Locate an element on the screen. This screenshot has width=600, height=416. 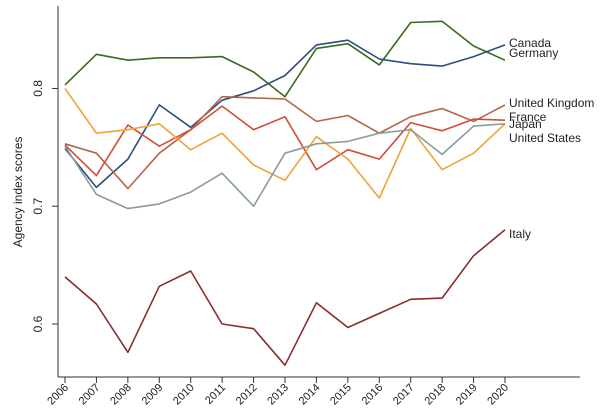
x-tick-label: 2013 is located at coordinates (278, 395).